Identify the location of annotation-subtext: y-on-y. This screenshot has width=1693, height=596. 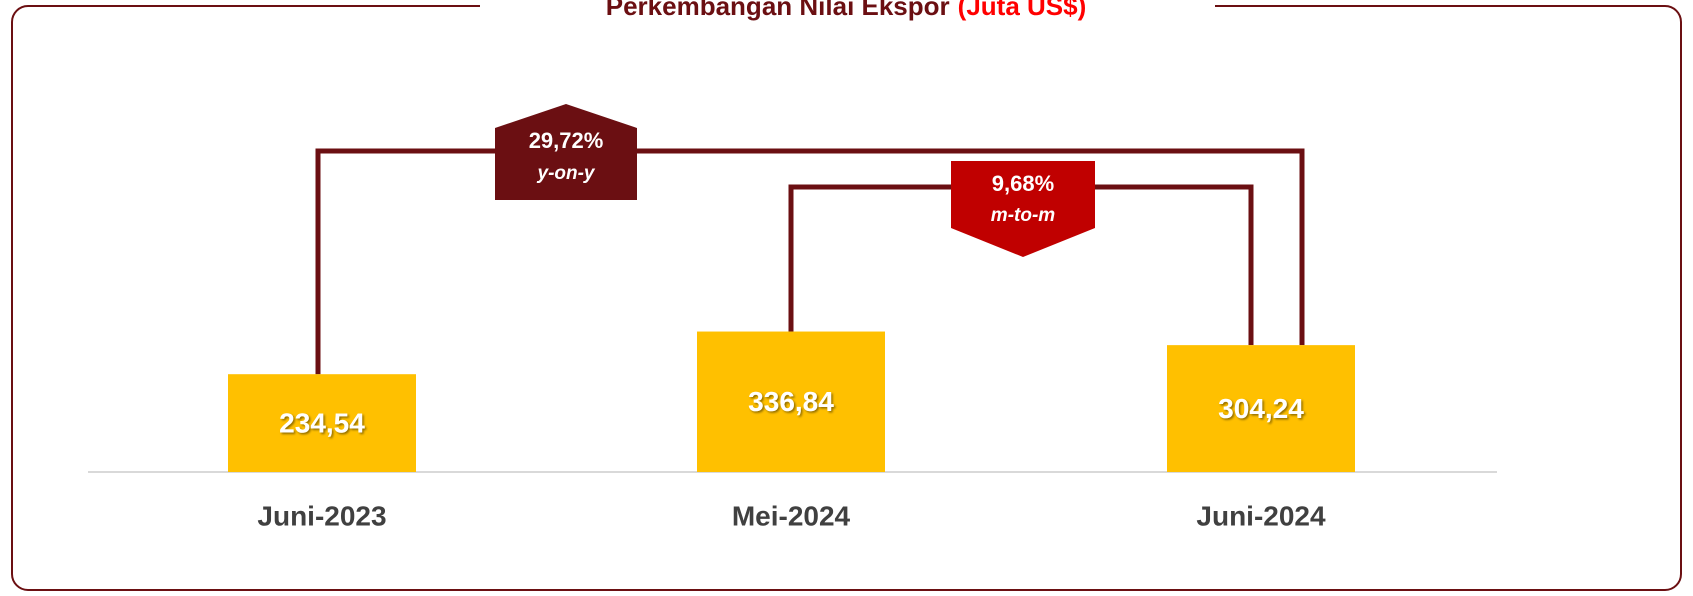
(566, 173).